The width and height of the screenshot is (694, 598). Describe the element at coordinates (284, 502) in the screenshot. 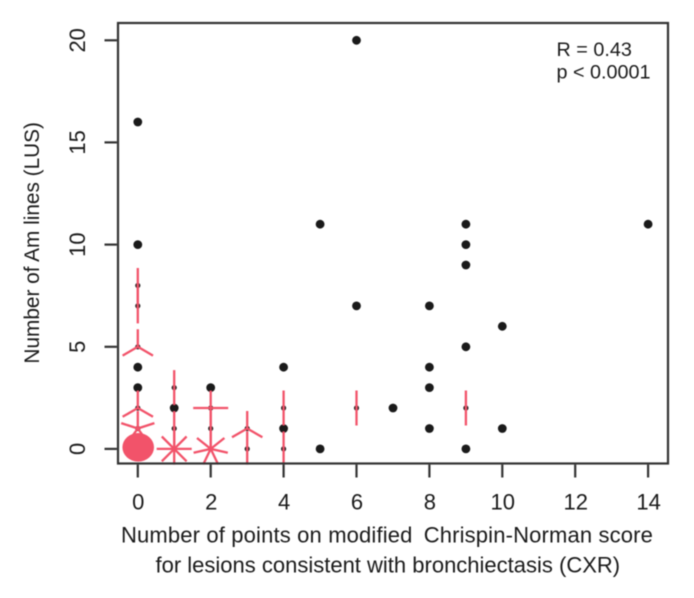

I see `svg-text: 4` at that location.